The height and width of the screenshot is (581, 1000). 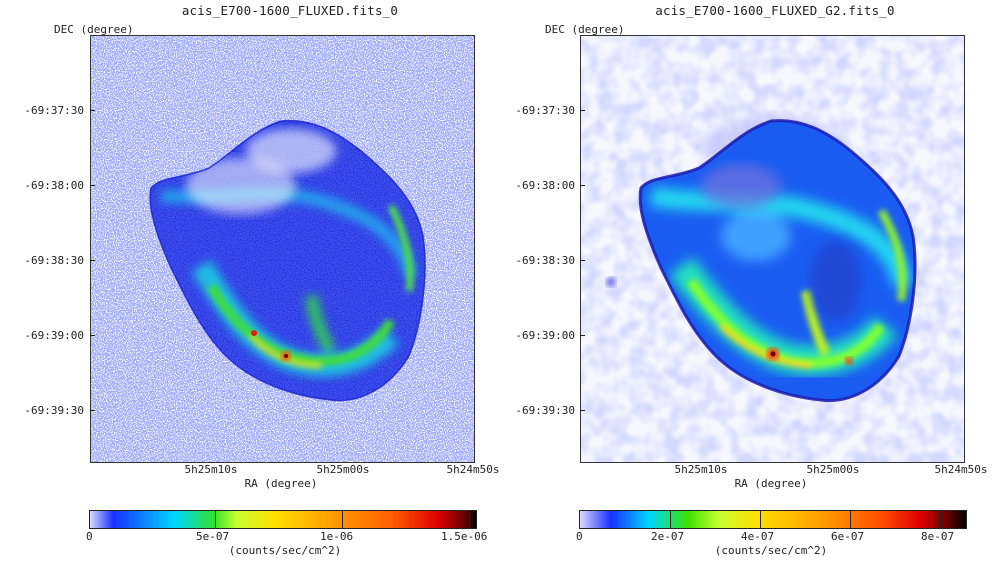 I want to click on panel-1-colorbar-unit: (counts/sec/cm^2), so click(x=285, y=550).